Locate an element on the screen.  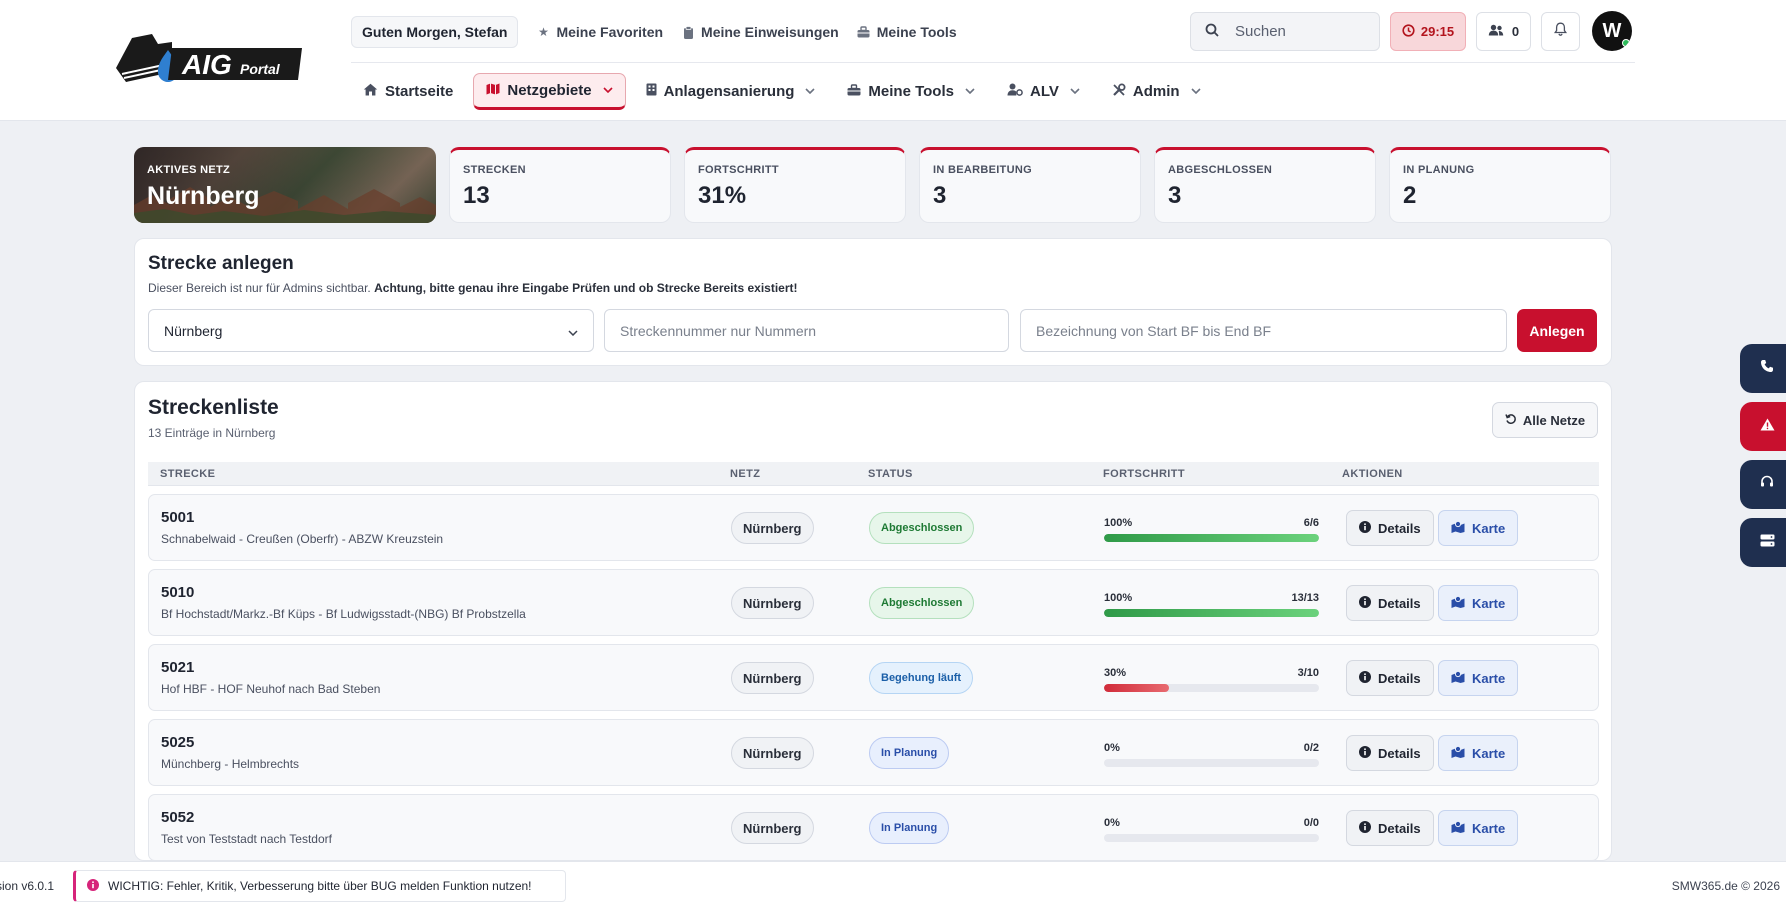
progress-percent: 100% is located at coordinates (1118, 523).